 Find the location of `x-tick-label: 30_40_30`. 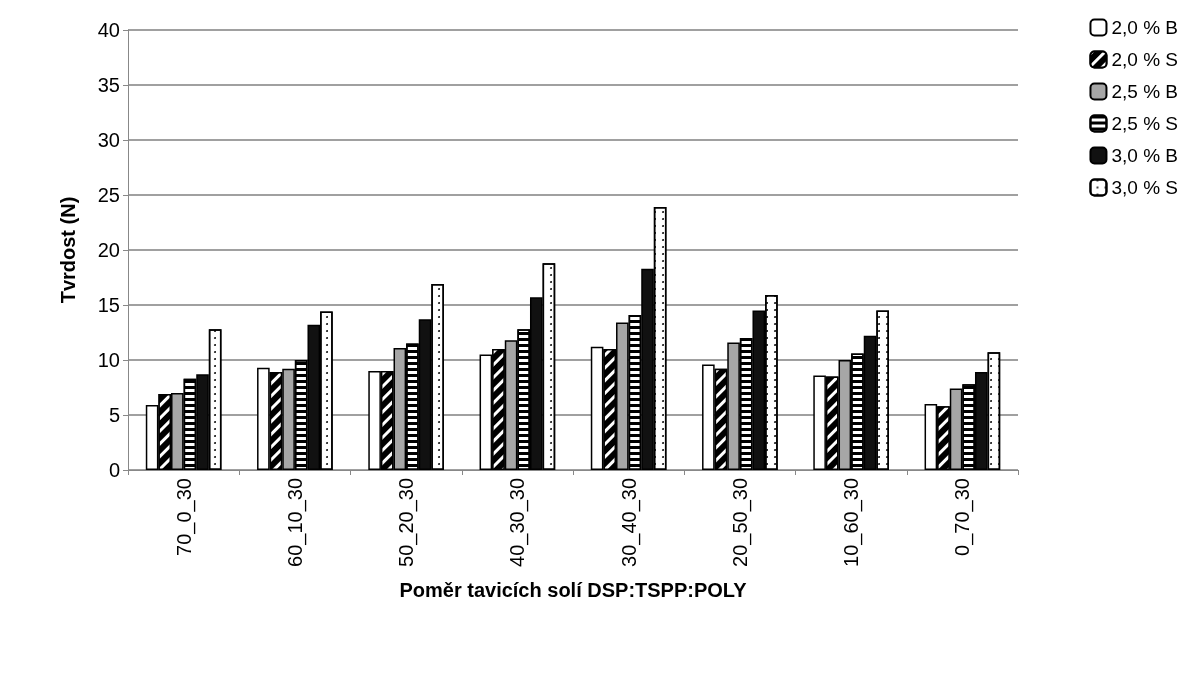

x-tick-label: 30_40_30 is located at coordinates (629, 522).